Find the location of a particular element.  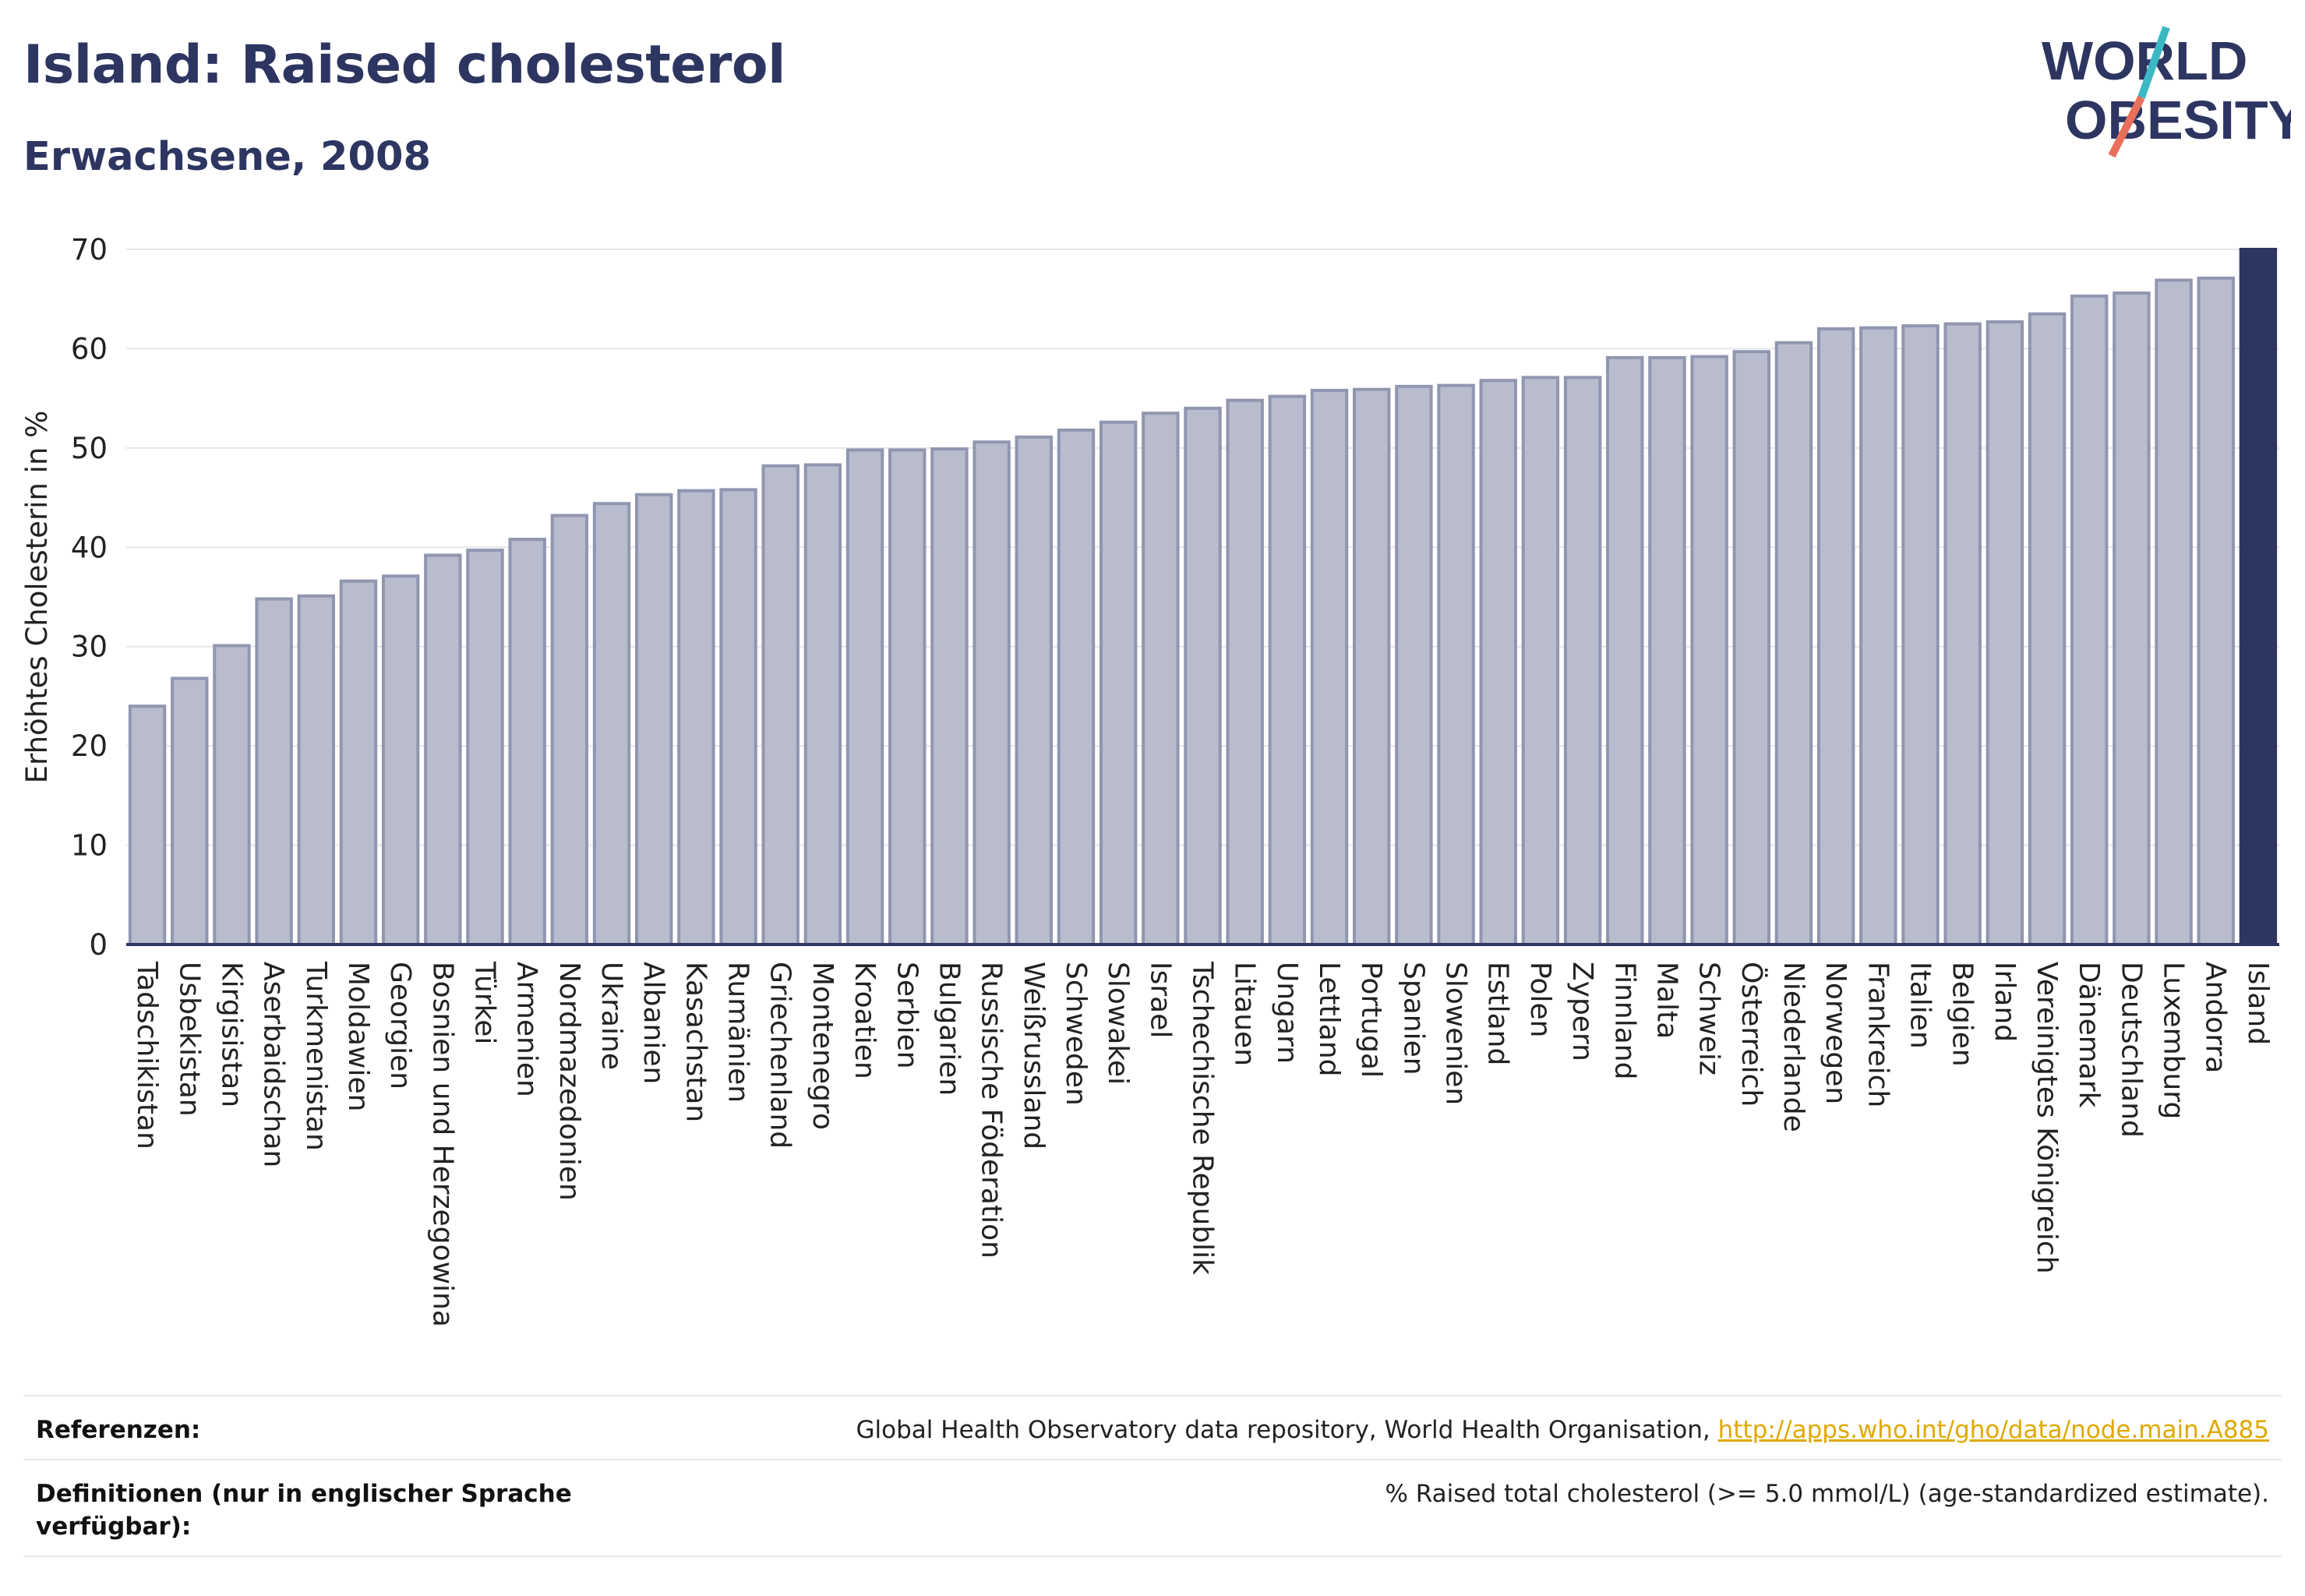

bar-deutschland is located at coordinates (2132, 619).